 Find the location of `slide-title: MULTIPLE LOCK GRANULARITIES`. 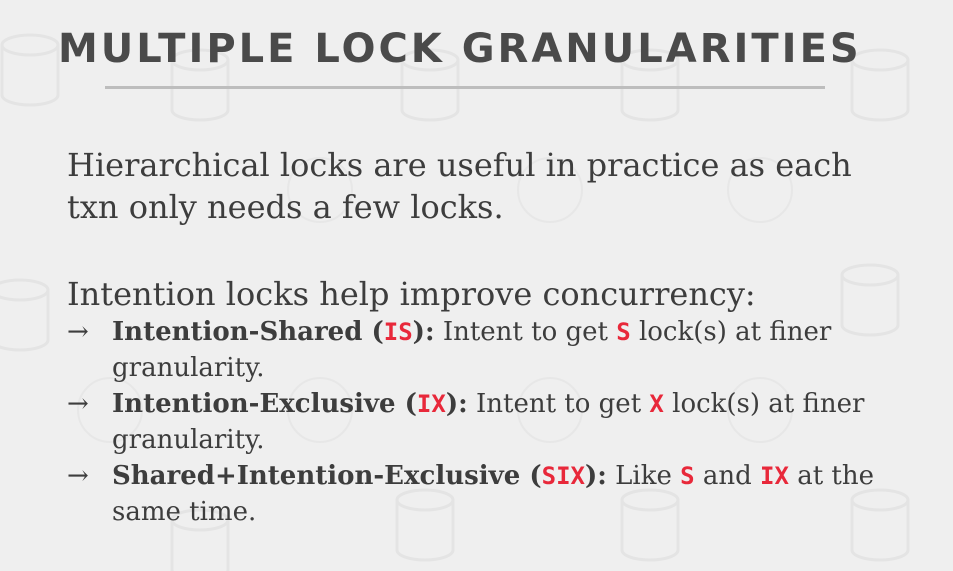

slide-title: MULTIPLE LOCK GRANULARITIES is located at coordinates (460, 49).